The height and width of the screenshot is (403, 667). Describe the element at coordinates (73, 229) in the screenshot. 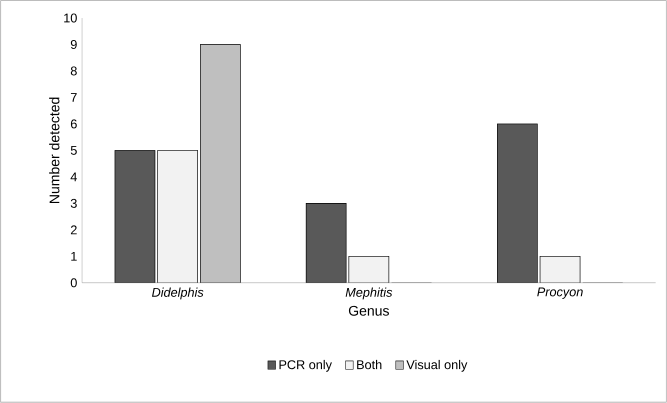

I see `y-tick-label: 2` at that location.